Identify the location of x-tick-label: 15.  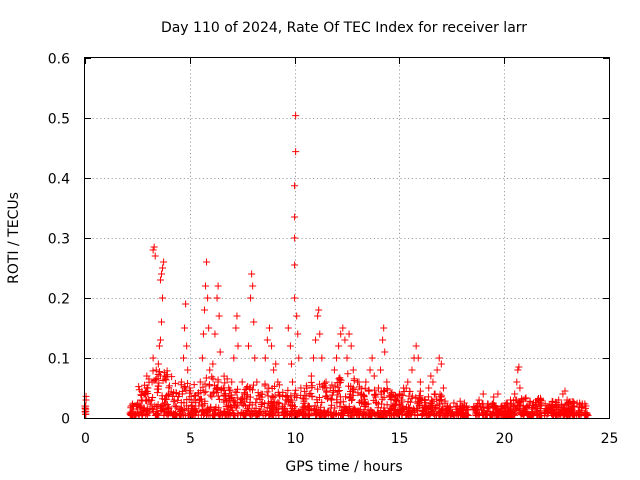
(400, 439).